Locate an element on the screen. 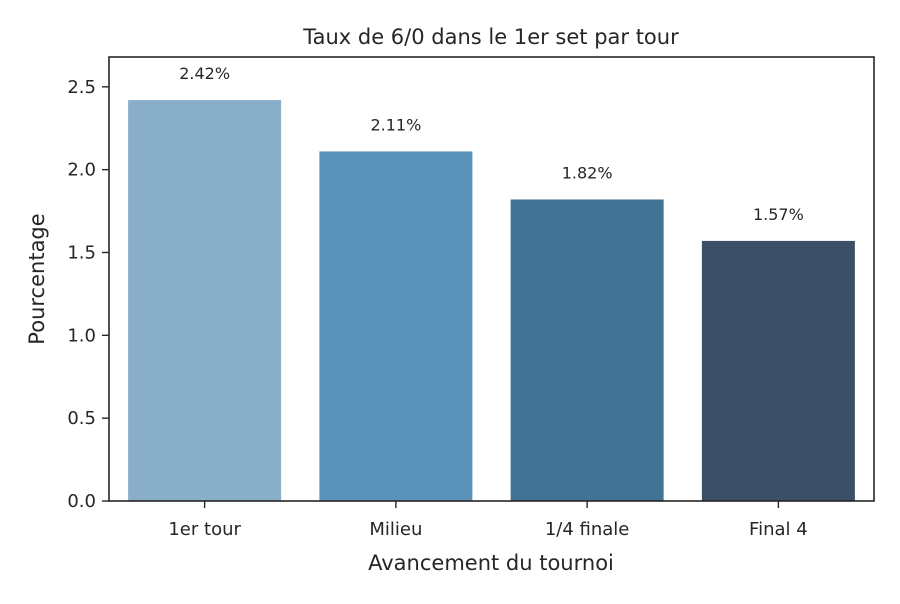 This screenshot has height=604, width=900. x-axis-label: Avancement du tournoi is located at coordinates (491, 563).